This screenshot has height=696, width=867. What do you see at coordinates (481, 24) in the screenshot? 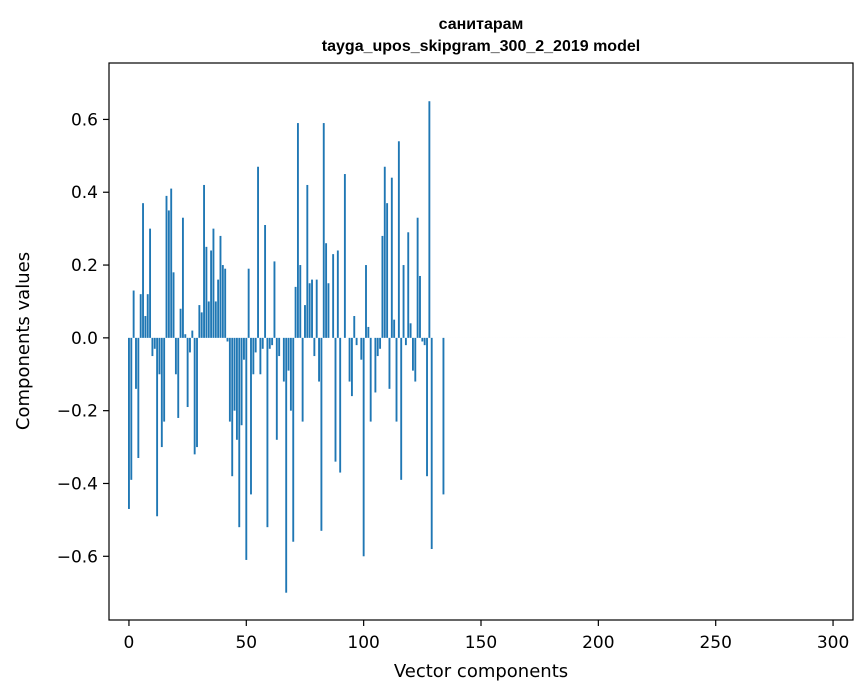
I see `chart-title: санитарам` at bounding box center [481, 24].